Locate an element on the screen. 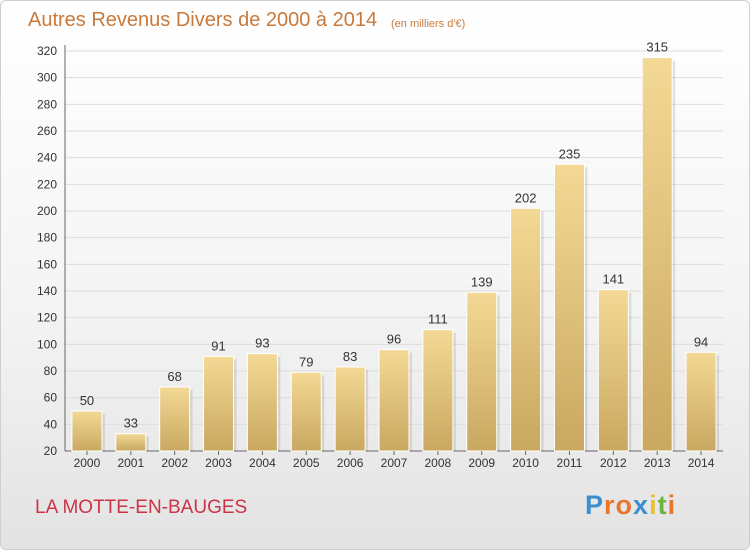 The height and width of the screenshot is (550, 750). x-tick-label: 2004 is located at coordinates (262, 463).